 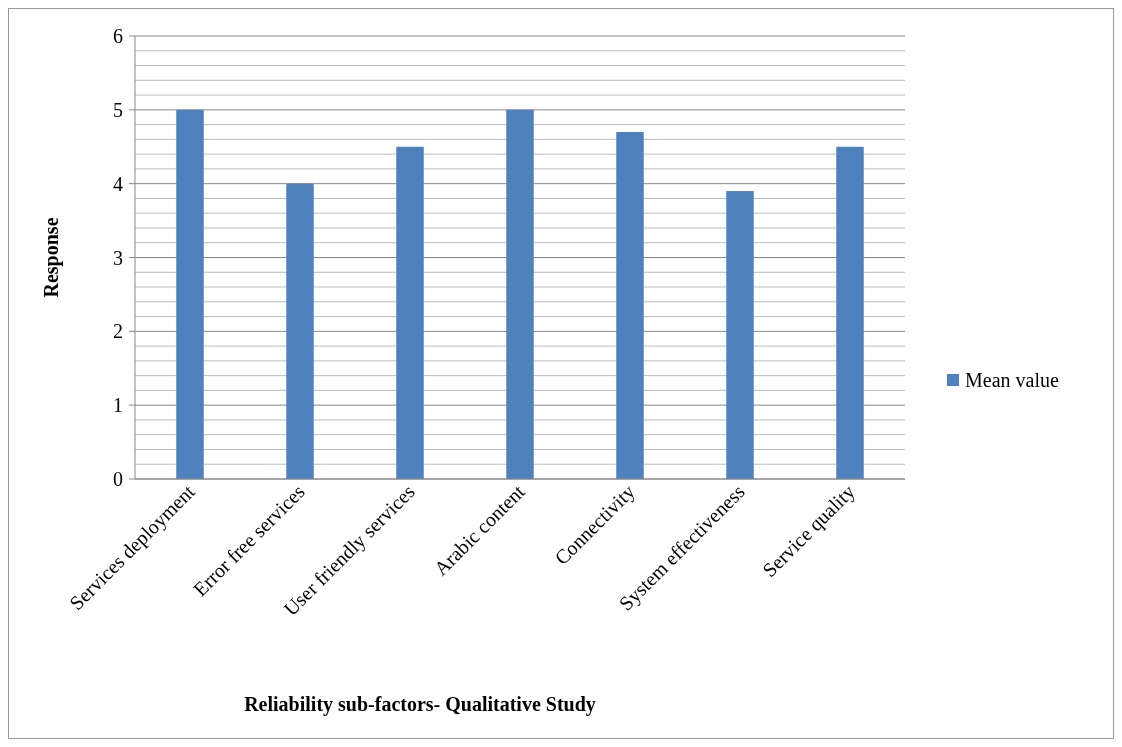 I want to click on y-tick-label: 3, so click(x=118, y=257).